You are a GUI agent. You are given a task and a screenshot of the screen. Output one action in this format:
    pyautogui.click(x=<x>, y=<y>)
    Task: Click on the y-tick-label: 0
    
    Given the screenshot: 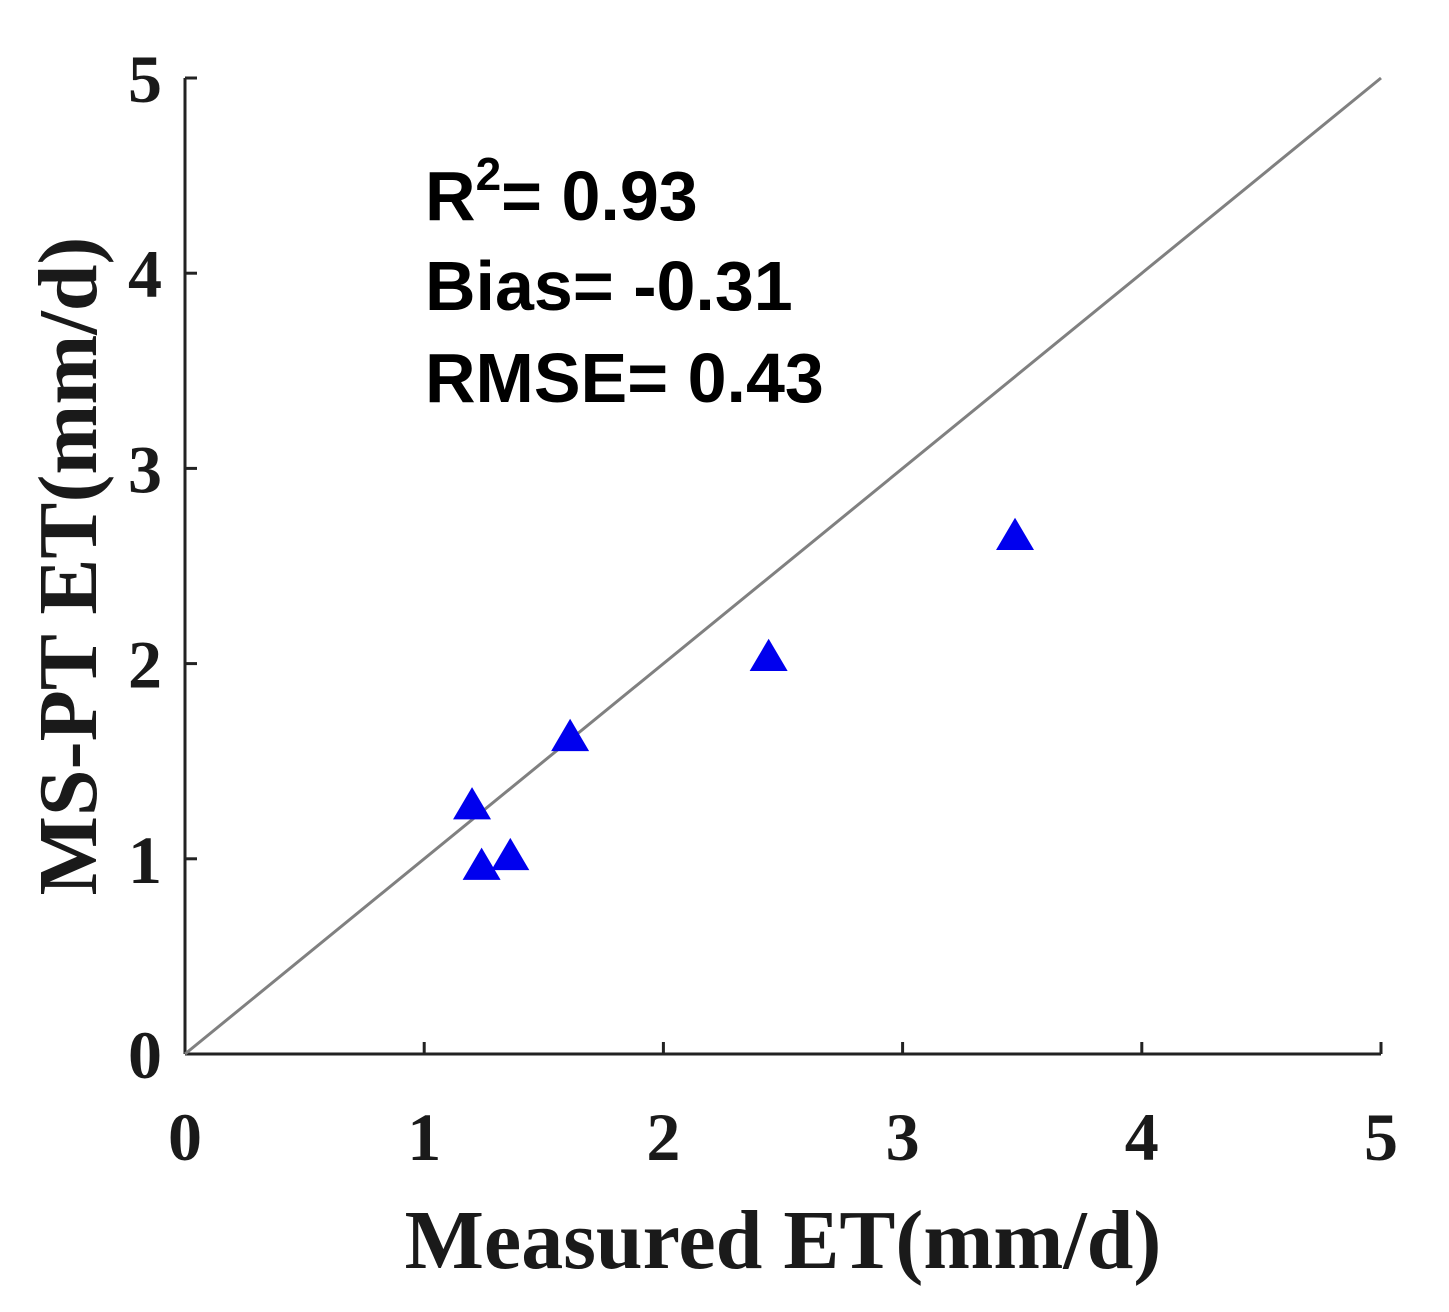 What is the action you would take?
    pyautogui.click(x=145, y=1055)
    